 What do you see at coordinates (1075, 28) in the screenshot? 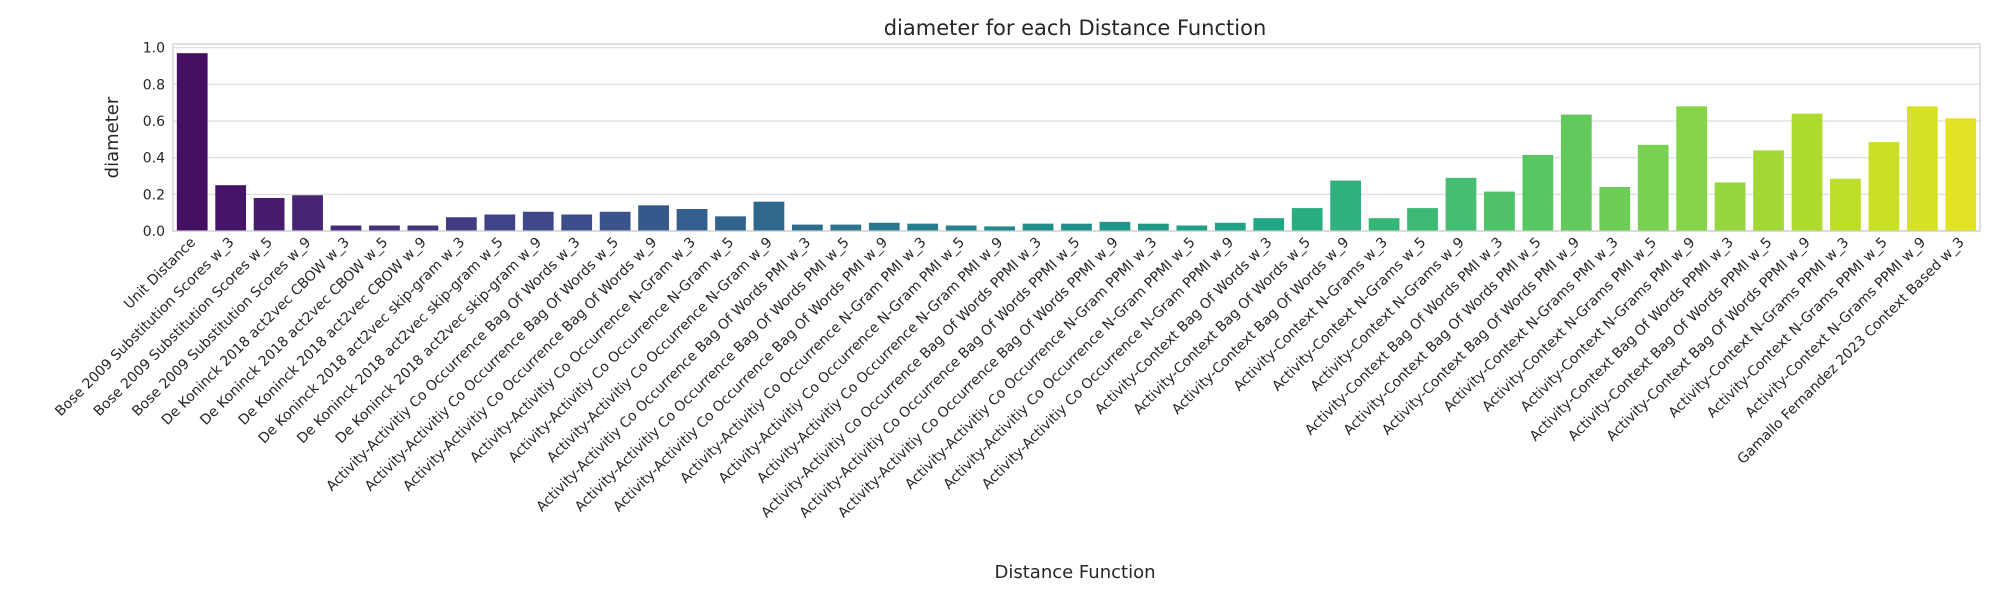
I see `chart-title: diameter for each Distance Function` at bounding box center [1075, 28].